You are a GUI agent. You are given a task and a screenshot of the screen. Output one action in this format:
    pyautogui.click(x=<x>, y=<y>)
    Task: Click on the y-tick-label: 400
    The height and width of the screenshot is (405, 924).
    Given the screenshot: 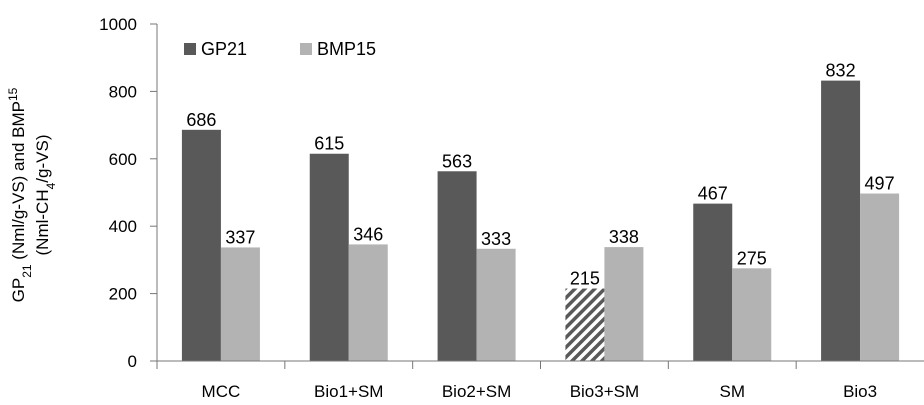 What is the action you would take?
    pyautogui.click(x=123, y=226)
    